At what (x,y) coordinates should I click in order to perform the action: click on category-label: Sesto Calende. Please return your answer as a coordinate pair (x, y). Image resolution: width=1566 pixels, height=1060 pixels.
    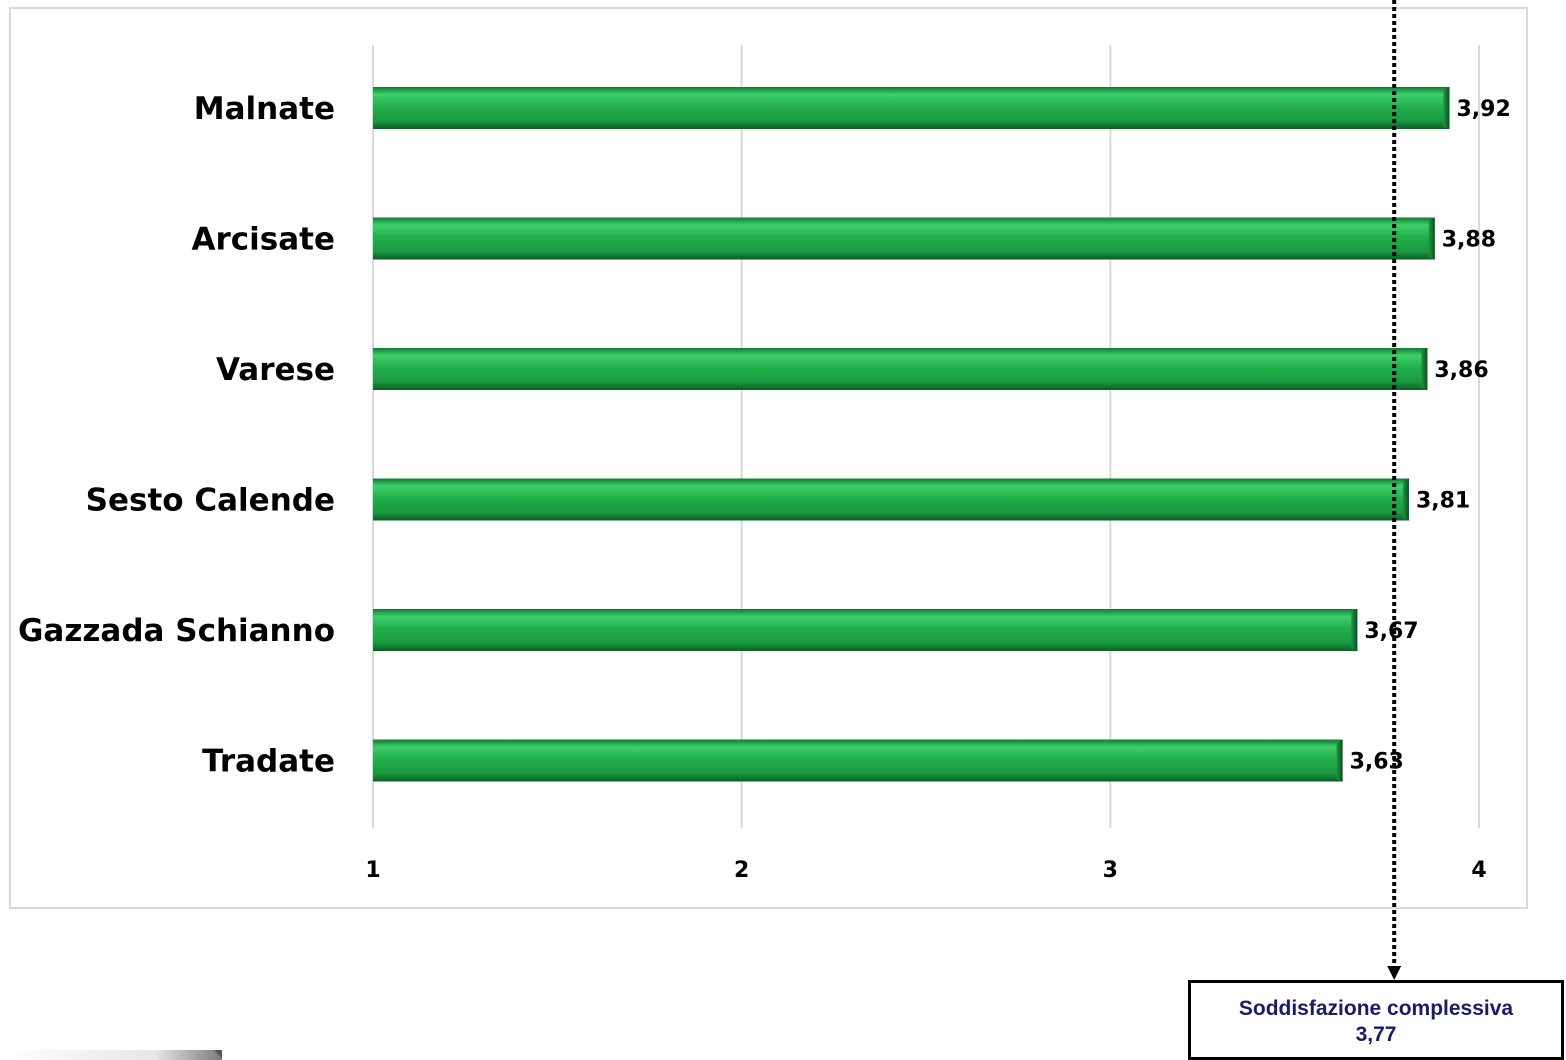
    Looking at the image, I should click on (210, 501).